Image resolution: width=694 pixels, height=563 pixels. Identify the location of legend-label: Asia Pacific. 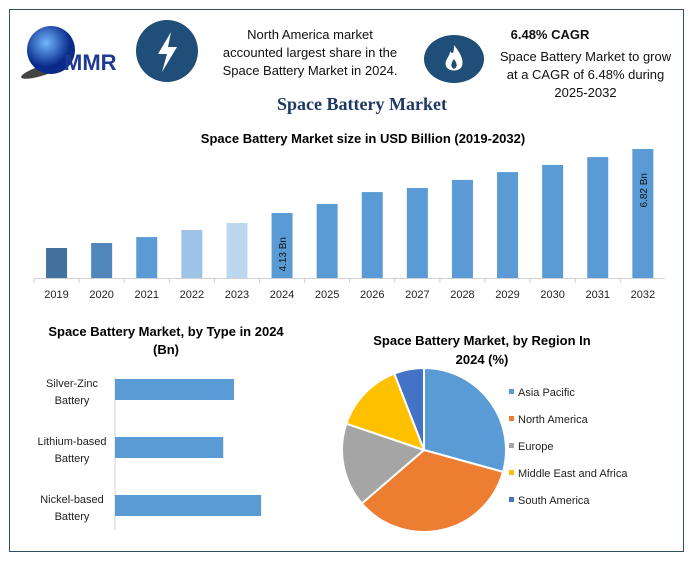
(546, 393).